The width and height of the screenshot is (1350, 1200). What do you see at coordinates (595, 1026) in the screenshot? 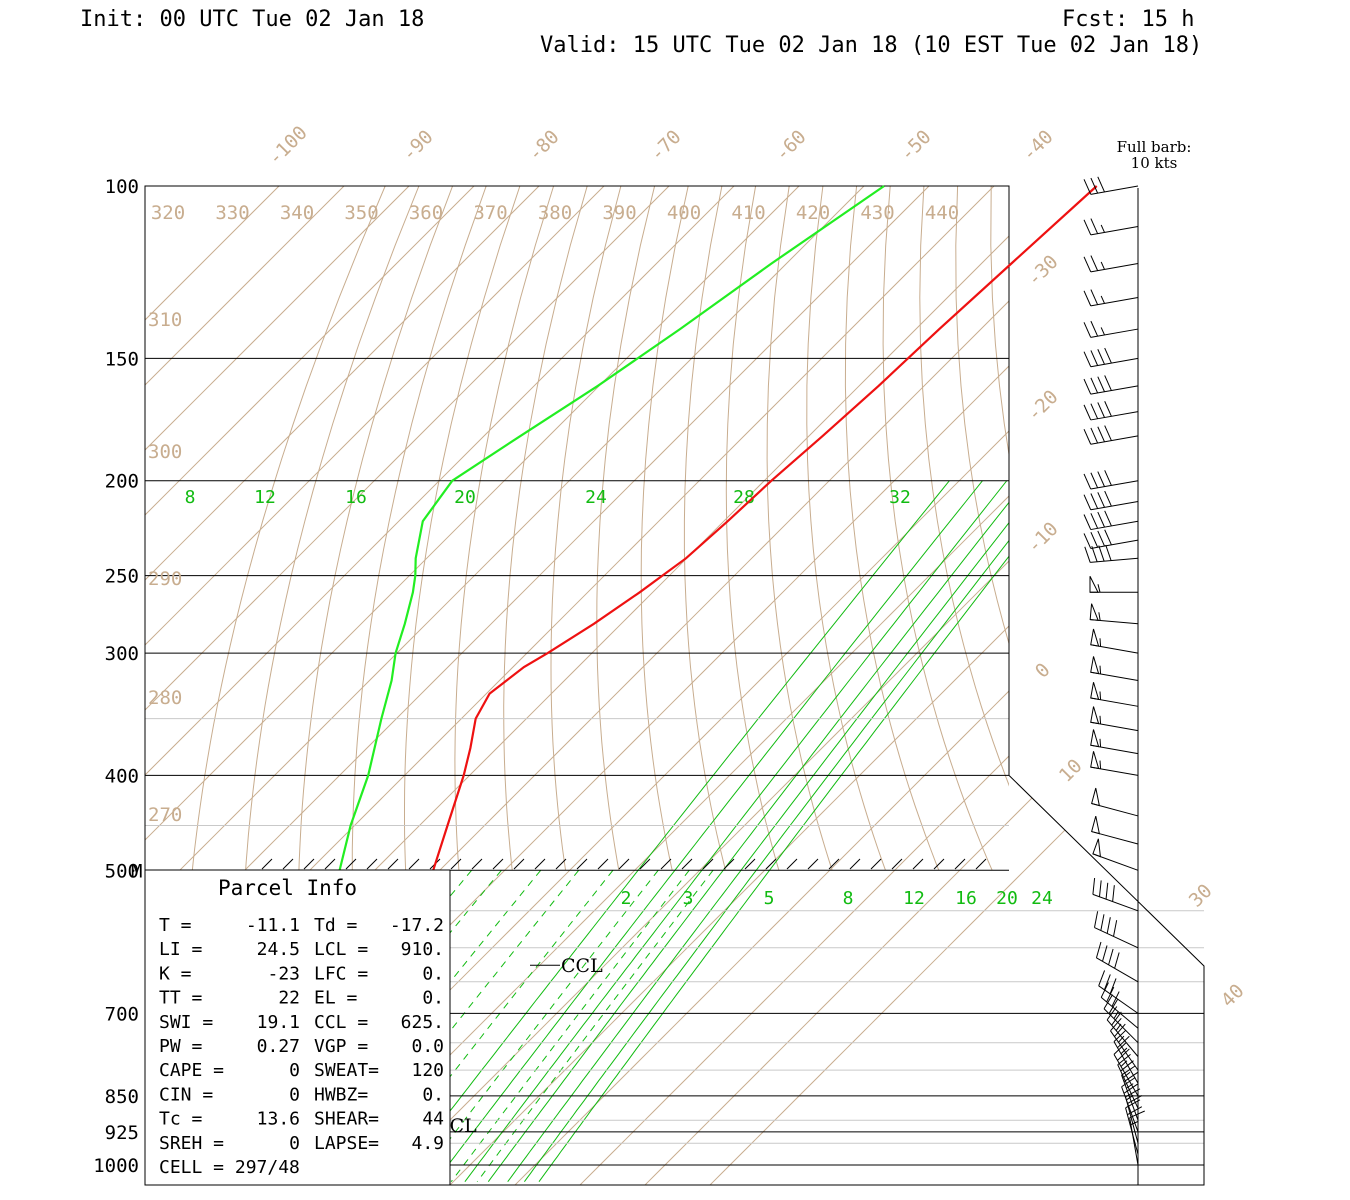
I see `mixing-ratio-line` at bounding box center [595, 1026].